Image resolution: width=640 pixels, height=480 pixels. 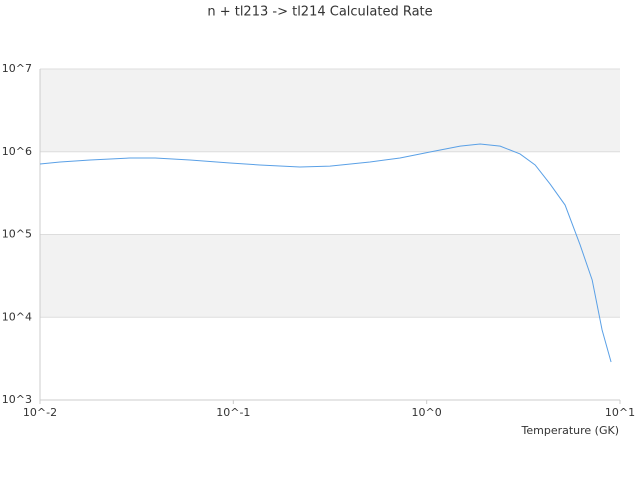 I want to click on y-tick-label: 10^3, so click(x=17, y=399).